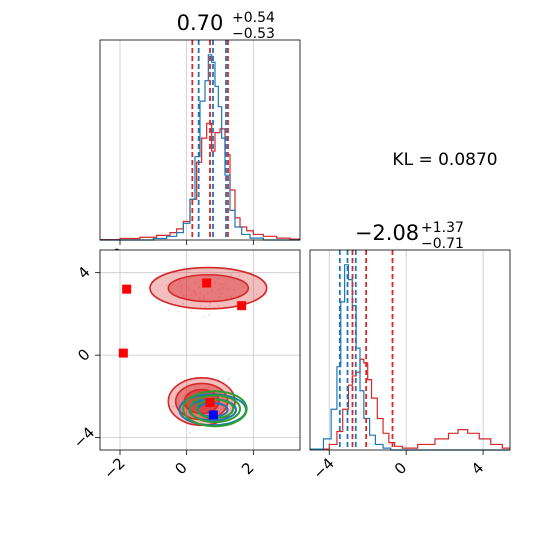  I want to click on joint-xticks: −2 0 2, so click(179, 466).